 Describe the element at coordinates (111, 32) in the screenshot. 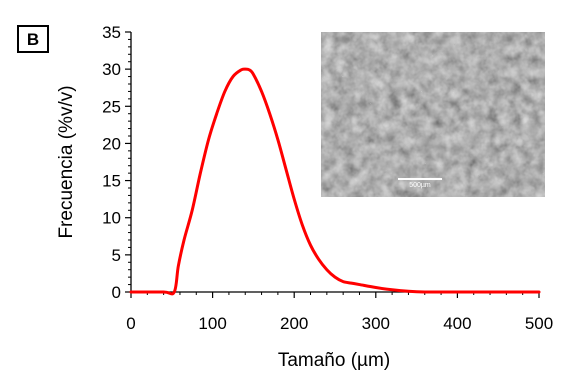

I see `y-tick-label: 35` at that location.